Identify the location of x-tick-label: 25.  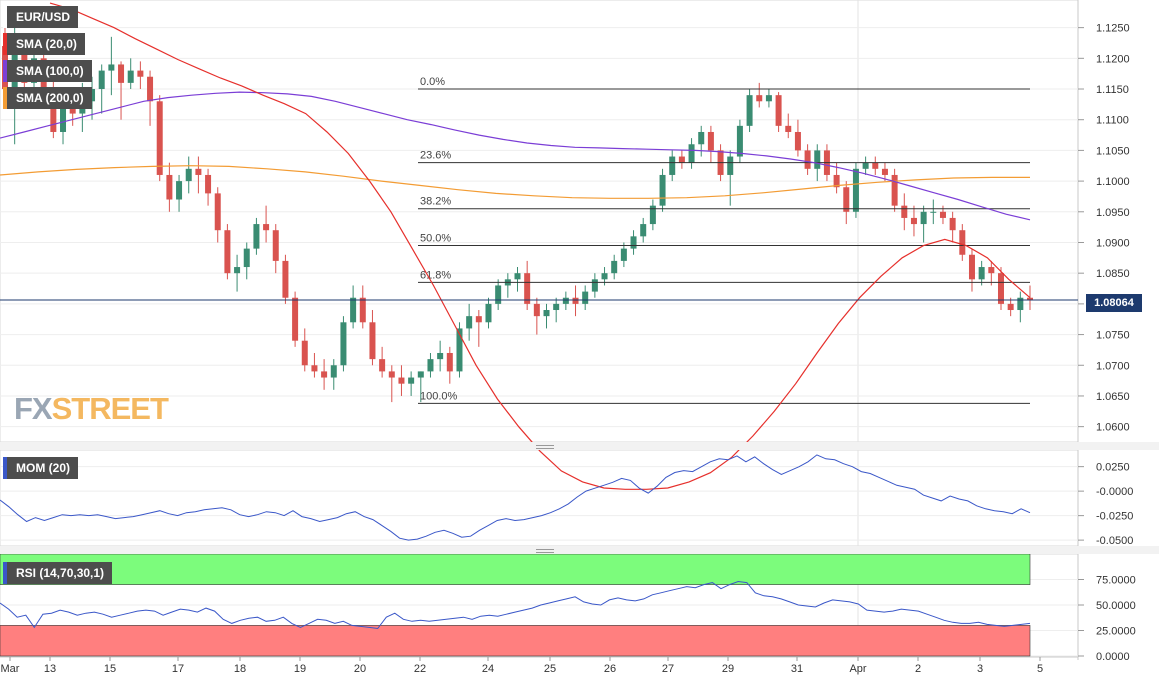
(550, 669).